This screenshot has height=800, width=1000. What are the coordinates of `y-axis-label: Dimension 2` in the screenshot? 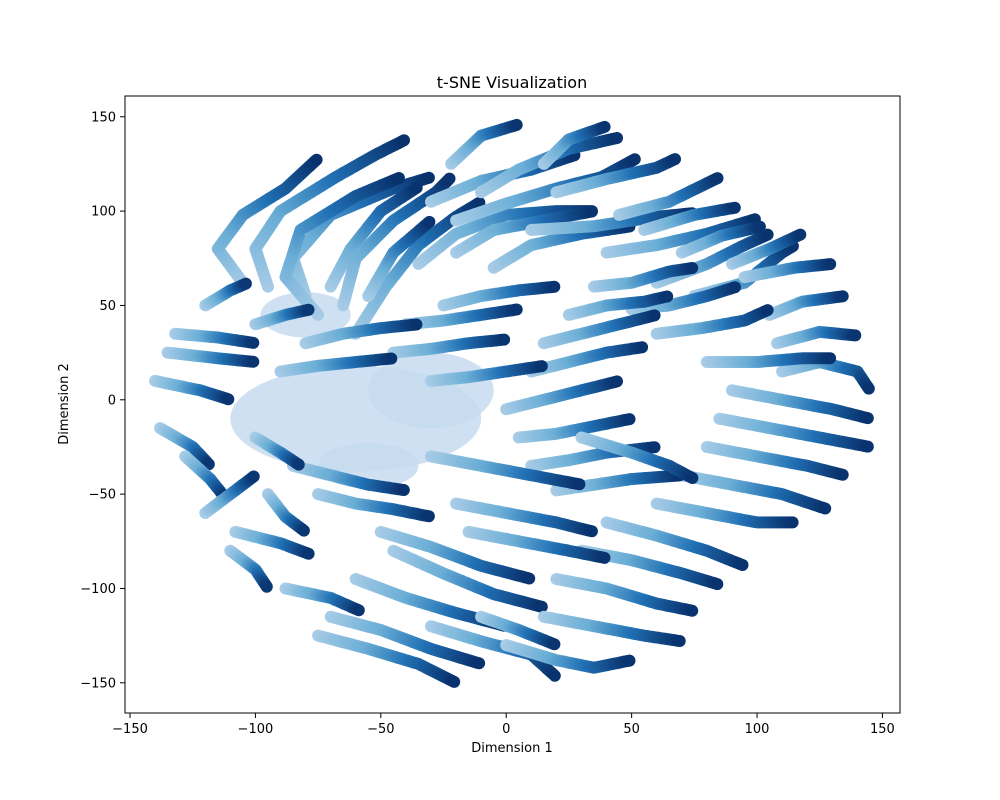 It's located at (64, 404).